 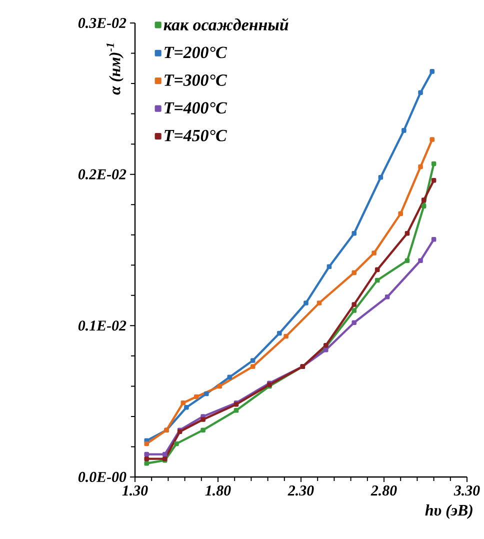 What do you see at coordinates (448, 511) in the screenshot?
I see `x-axis-title: hυ (эВ)` at bounding box center [448, 511].